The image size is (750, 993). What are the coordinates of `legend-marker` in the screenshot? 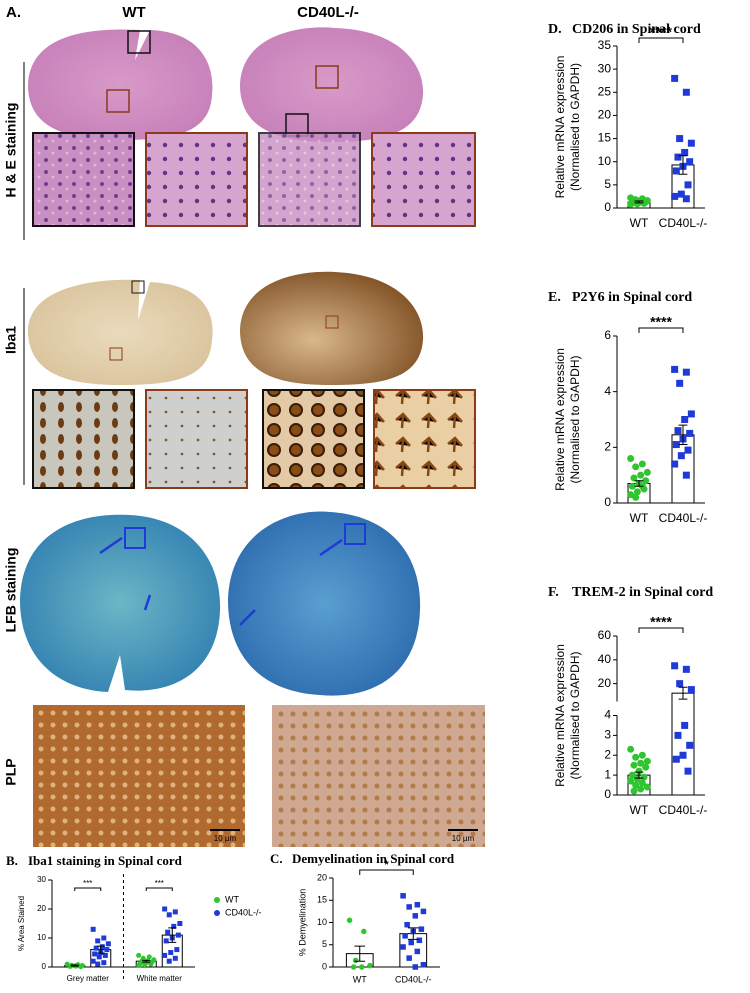 It's located at (217, 913).